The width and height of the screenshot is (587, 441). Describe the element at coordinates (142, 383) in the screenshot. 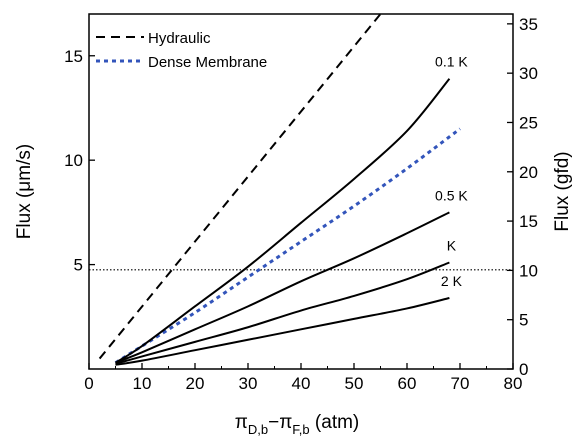

I see `x-tick-label: 10` at that location.